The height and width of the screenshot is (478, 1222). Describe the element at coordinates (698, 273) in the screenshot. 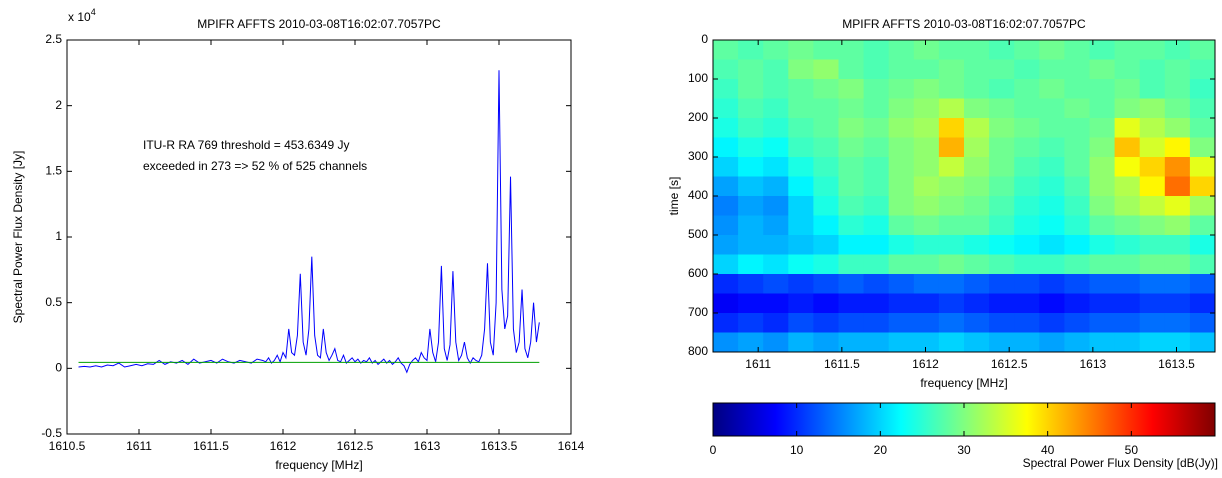

I see `y-tick-label: 600` at that location.